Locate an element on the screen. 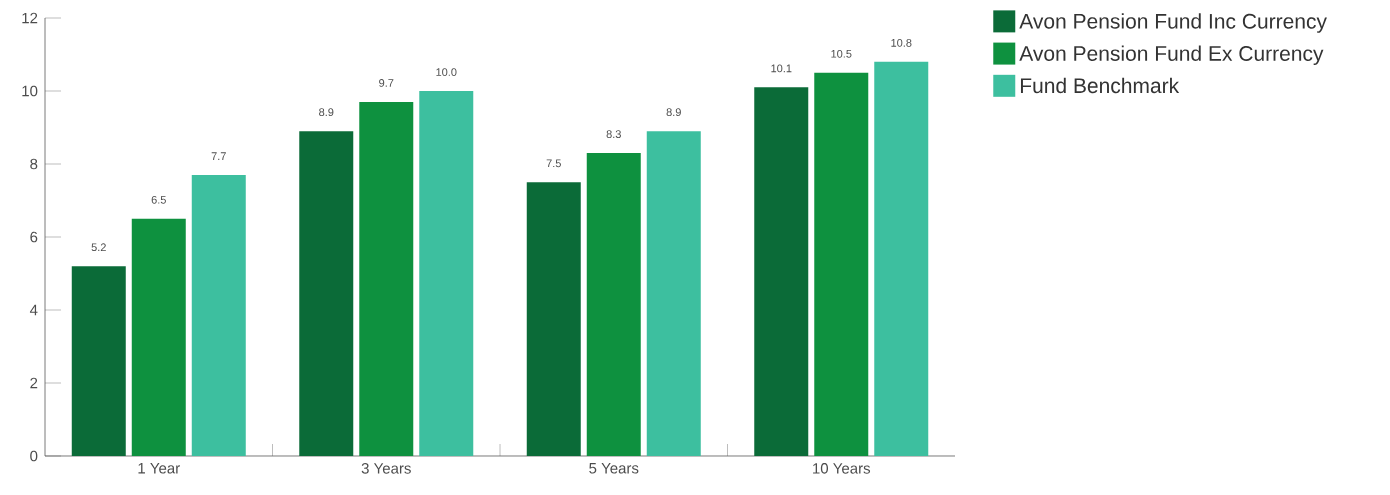 This screenshot has height=495, width=1390. y-tick-label: 12 is located at coordinates (30, 18).